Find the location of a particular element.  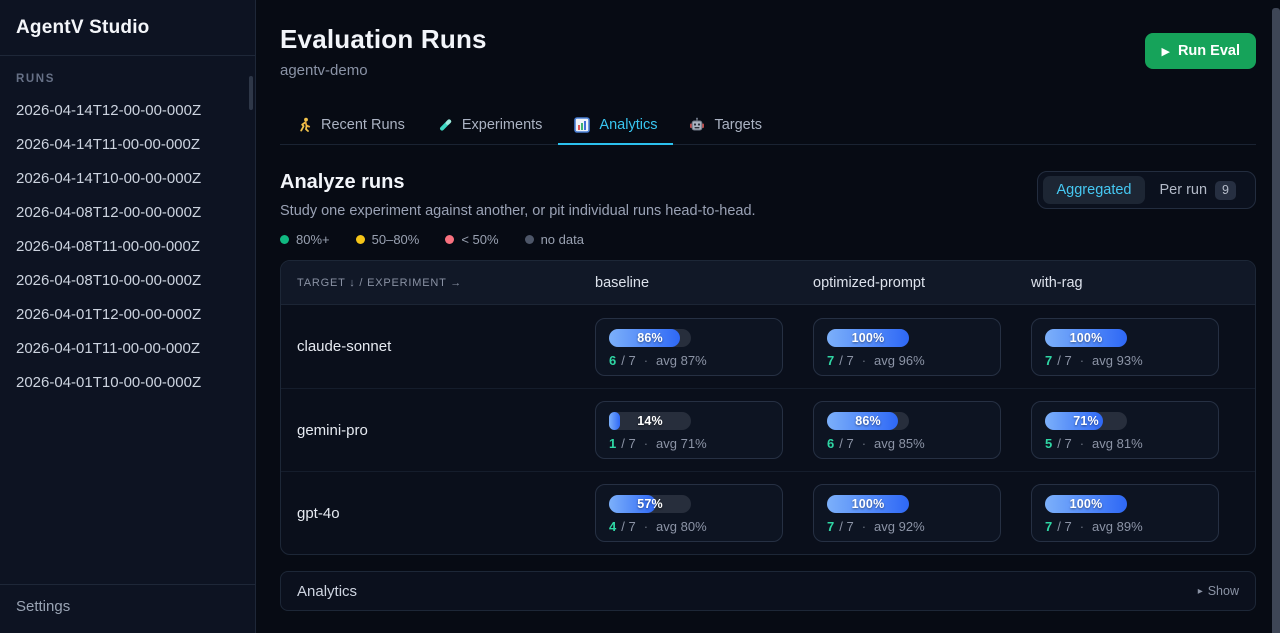

score-stats: 7 / 7 · avg 92% is located at coordinates (913, 526).